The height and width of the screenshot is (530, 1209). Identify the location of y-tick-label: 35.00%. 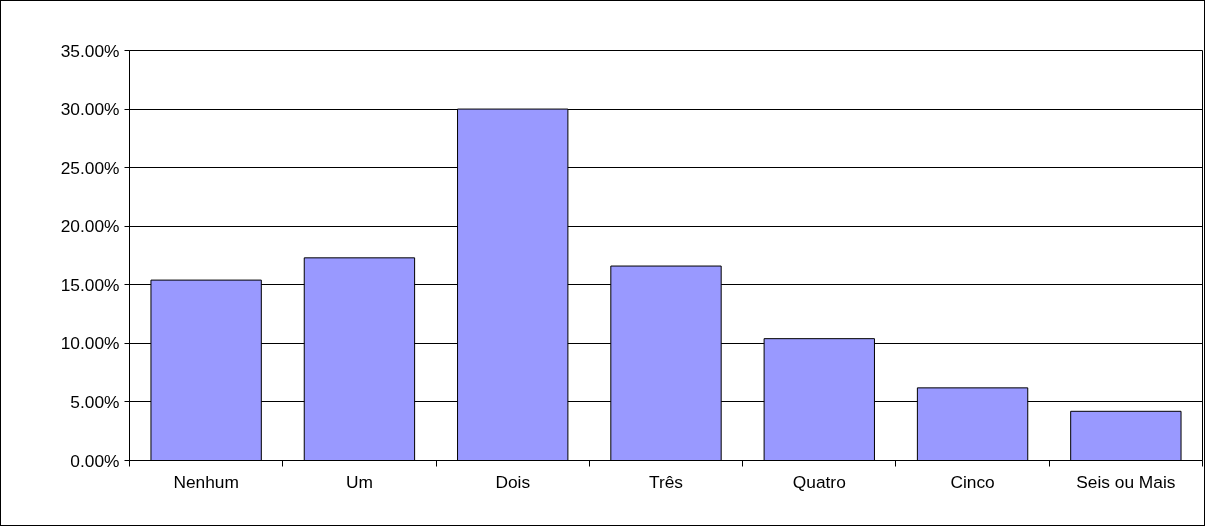
(90, 50).